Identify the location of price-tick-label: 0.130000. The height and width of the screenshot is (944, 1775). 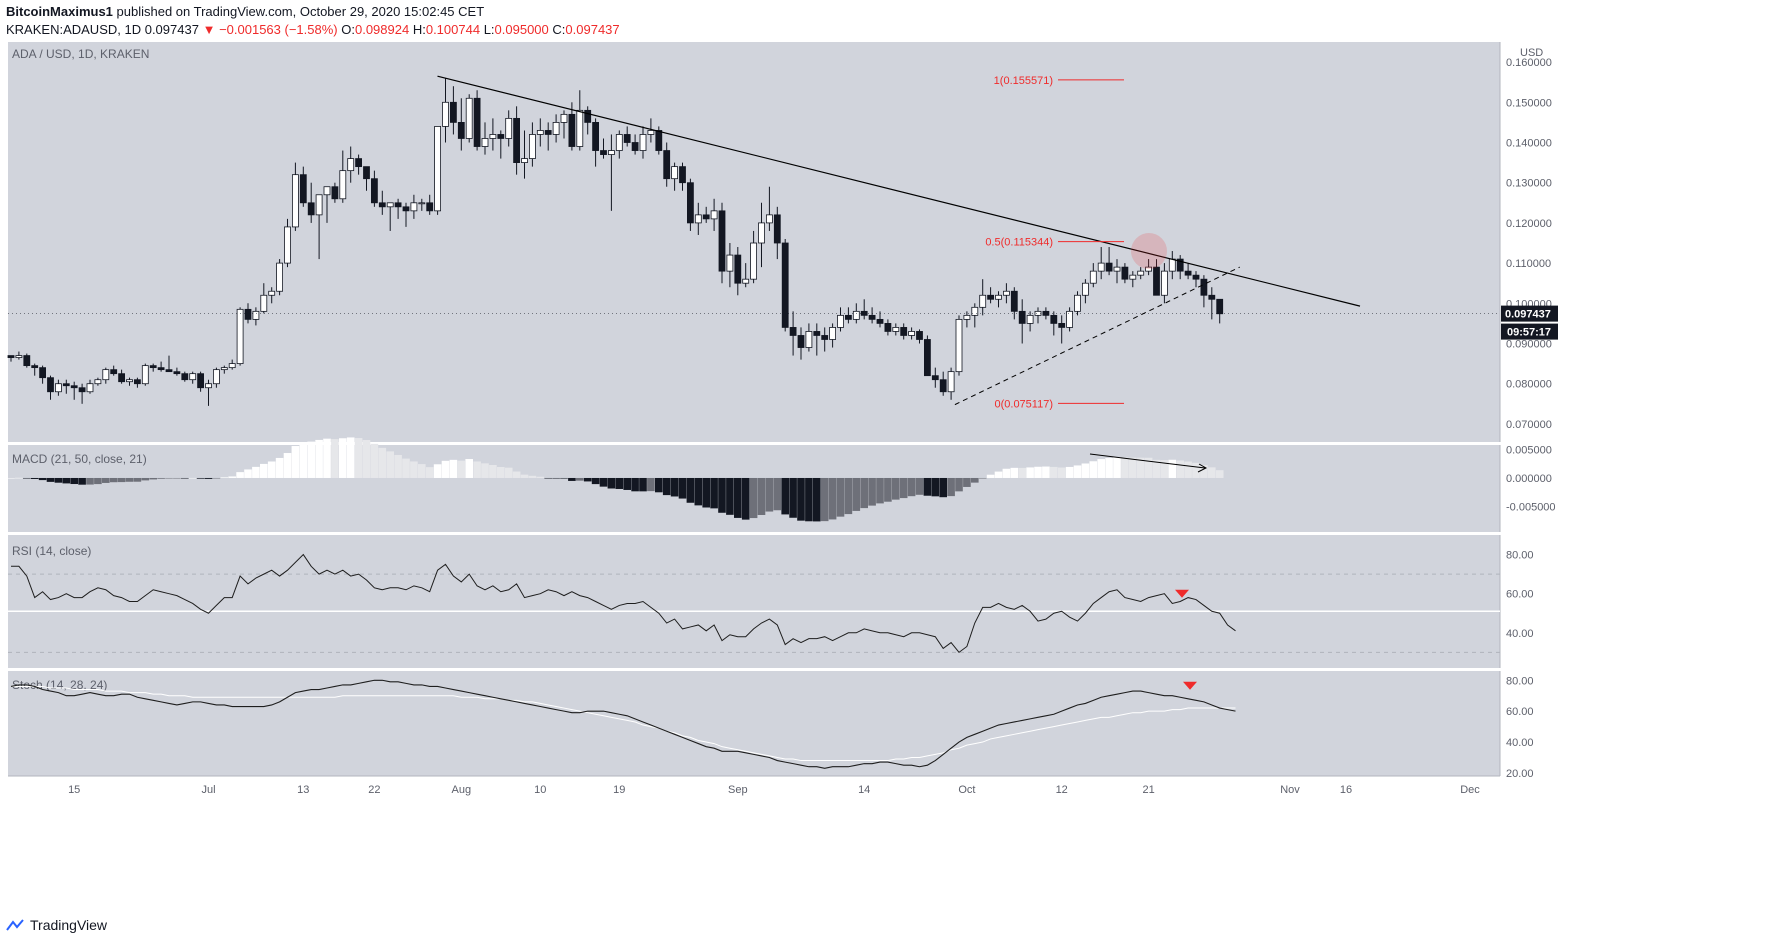
(1529, 184).